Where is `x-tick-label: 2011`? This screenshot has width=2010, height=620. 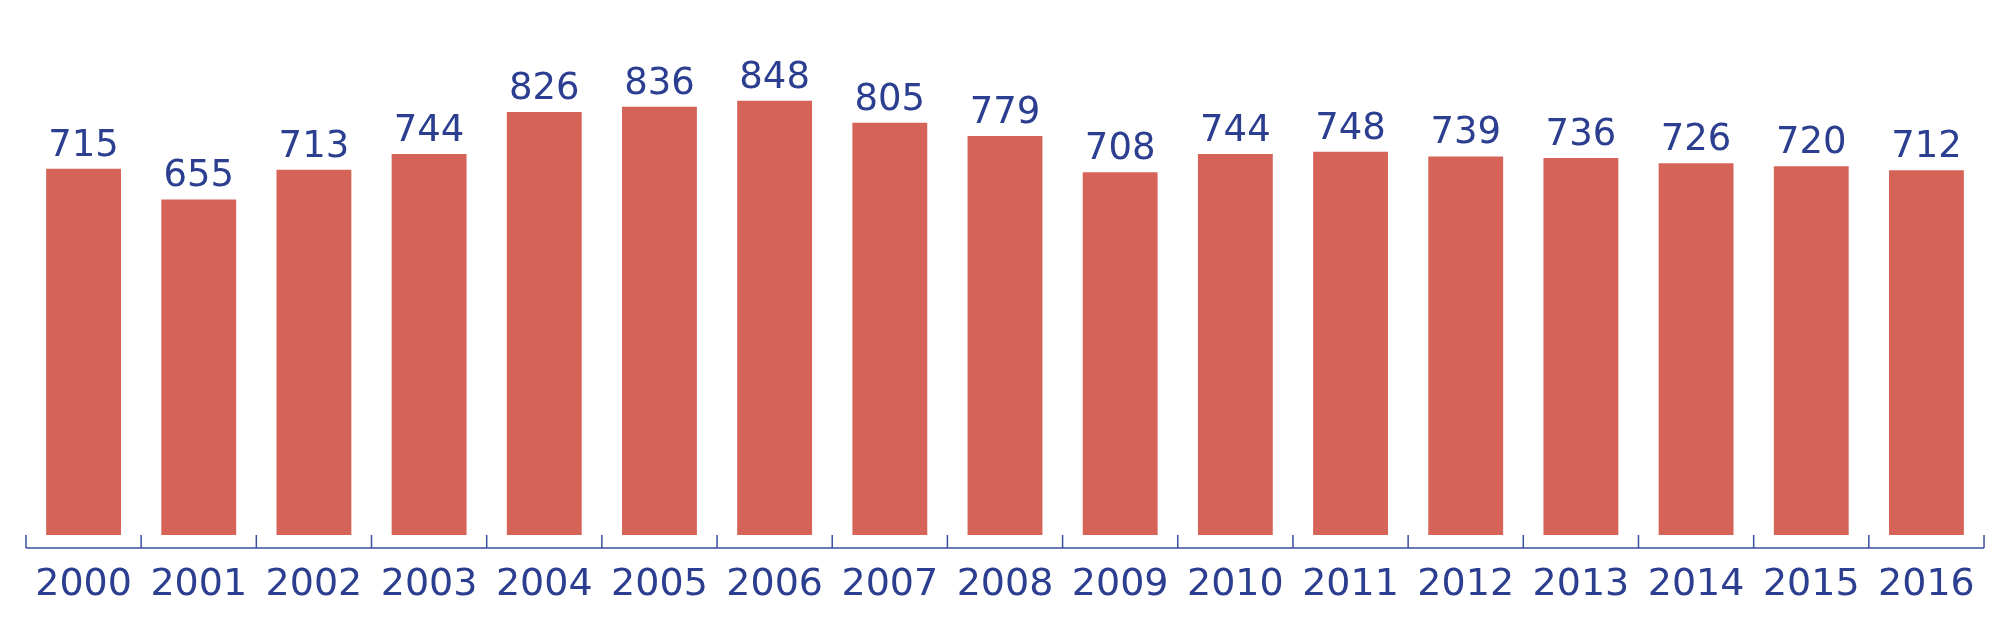
x-tick-label: 2011 is located at coordinates (1350, 581).